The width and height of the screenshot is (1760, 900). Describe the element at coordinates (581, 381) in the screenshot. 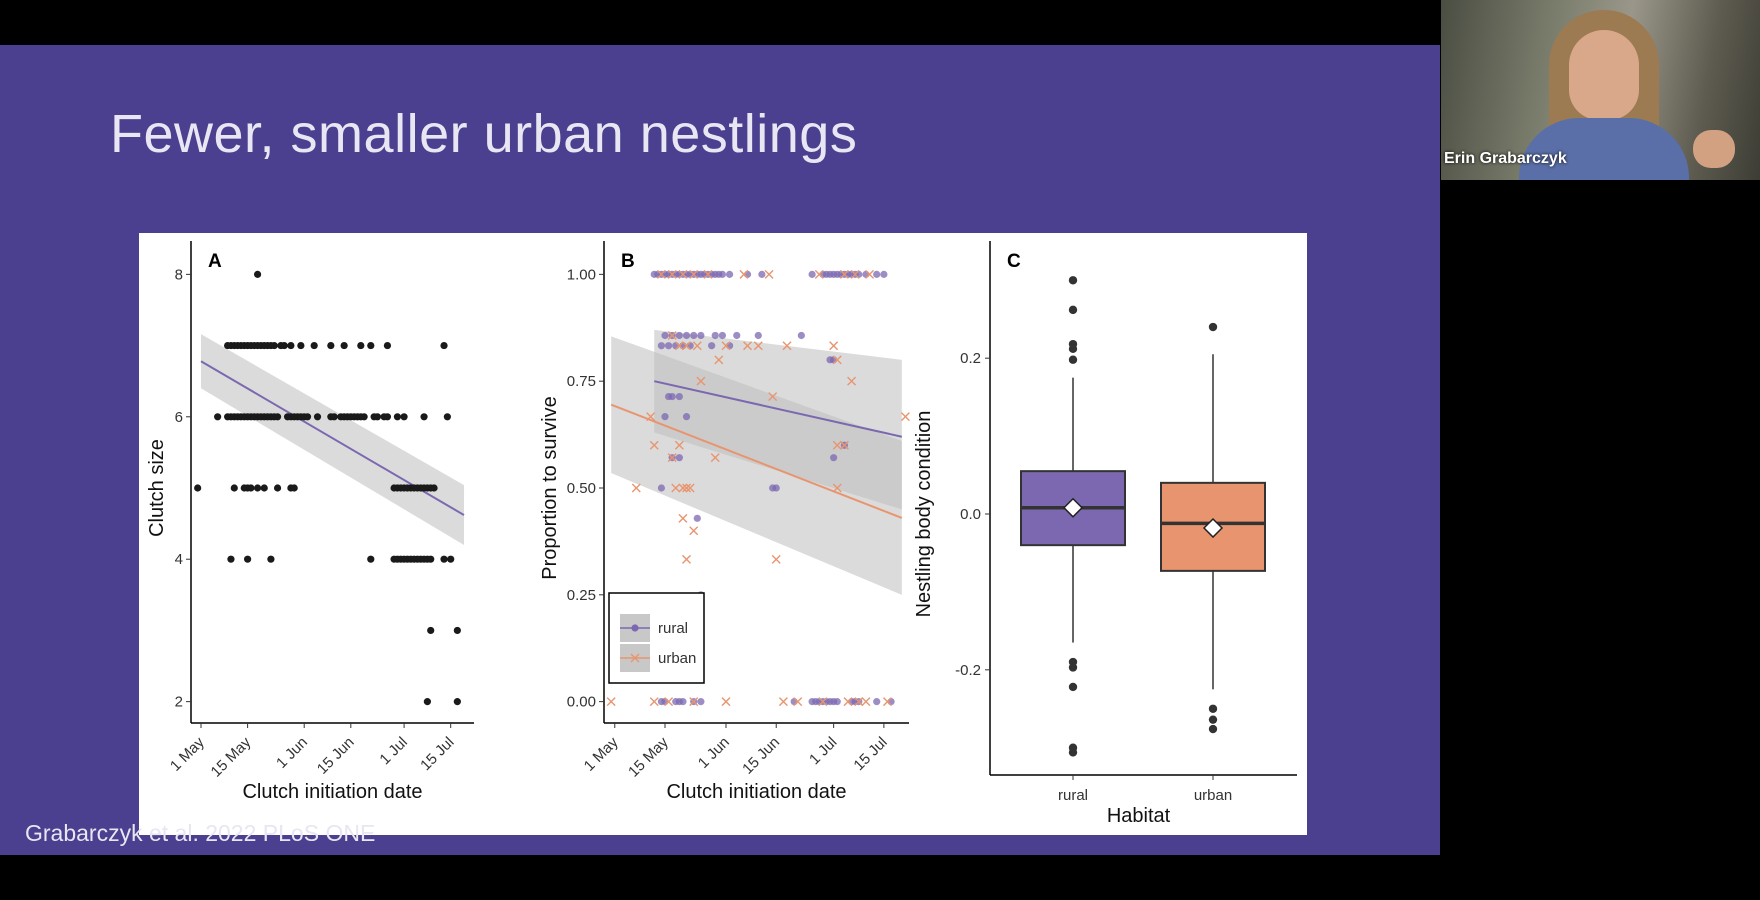

I see `y-tick-label: 0.75` at that location.